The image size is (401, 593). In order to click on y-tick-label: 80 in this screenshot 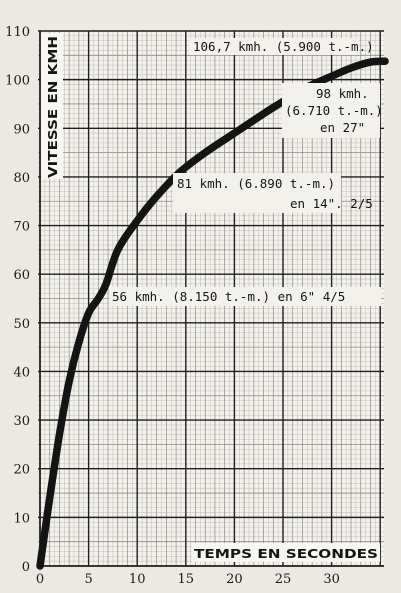, I will do `click(21, 178)`.